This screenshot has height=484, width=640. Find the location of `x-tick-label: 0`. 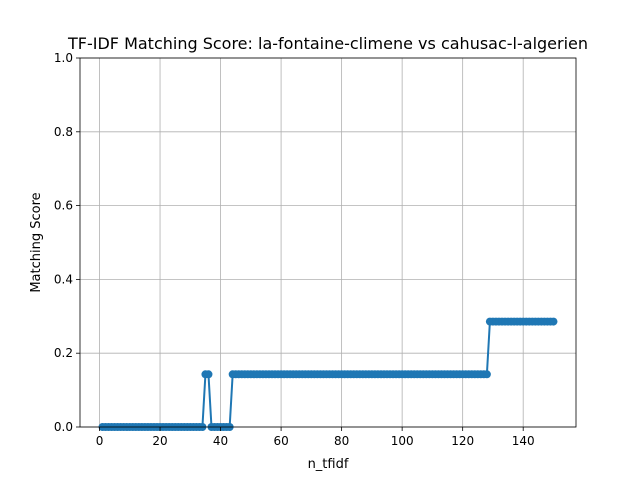

x-tick-label: 0 is located at coordinates (100, 441).